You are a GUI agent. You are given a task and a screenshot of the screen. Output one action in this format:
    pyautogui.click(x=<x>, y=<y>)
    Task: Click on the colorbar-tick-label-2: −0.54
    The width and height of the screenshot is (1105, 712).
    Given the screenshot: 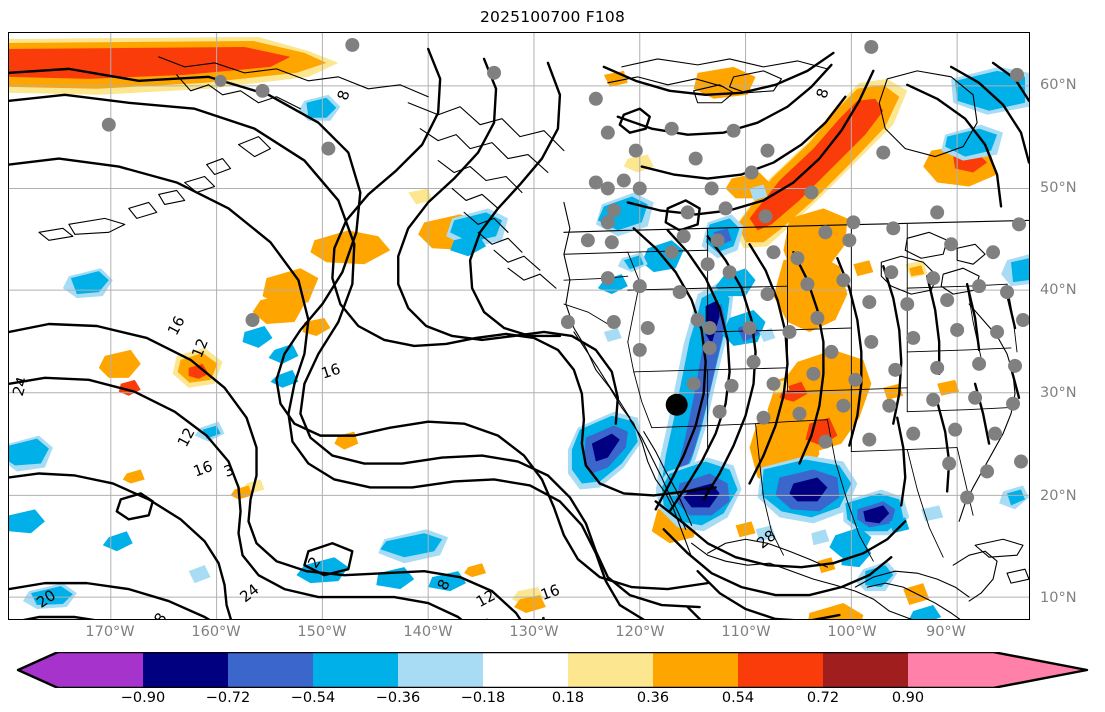 What is the action you would take?
    pyautogui.click(x=313, y=698)
    